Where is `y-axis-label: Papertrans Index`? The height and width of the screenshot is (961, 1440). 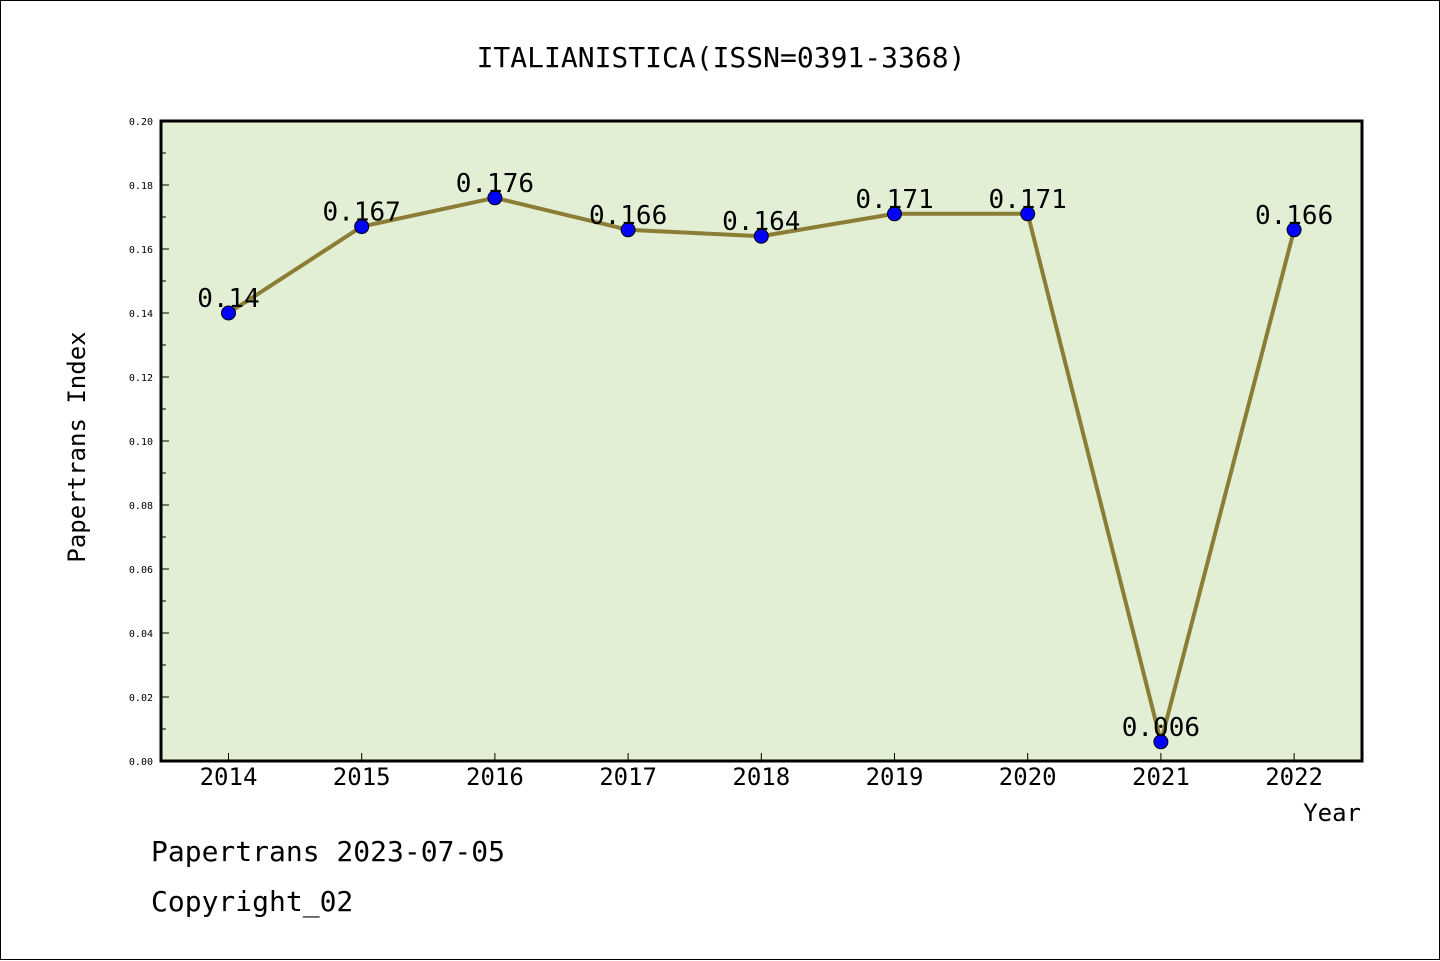
y-axis-label: Papertrans Index is located at coordinates (77, 446).